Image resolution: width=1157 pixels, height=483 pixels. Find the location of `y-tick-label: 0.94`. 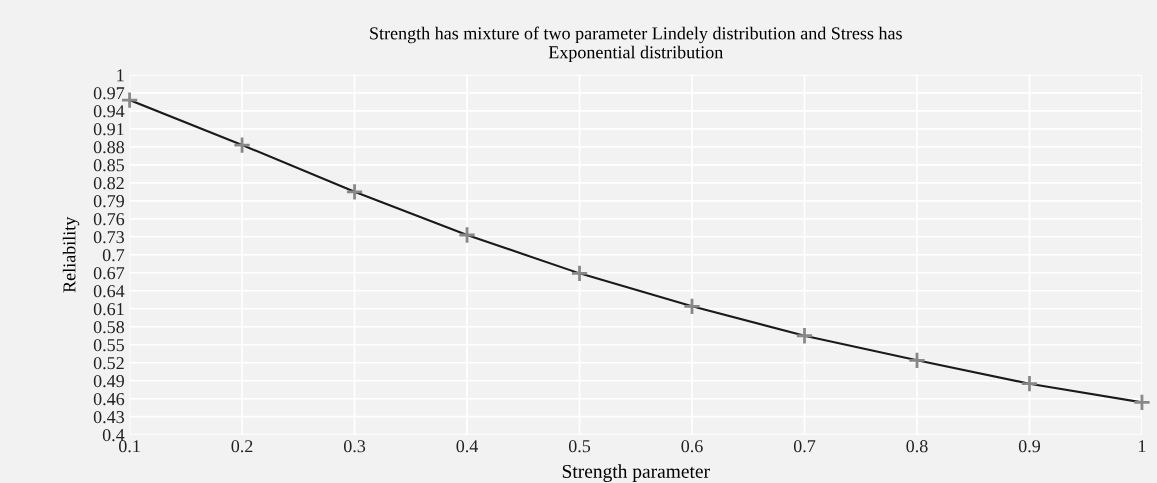

y-tick-label: 0.94 is located at coordinates (109, 111).